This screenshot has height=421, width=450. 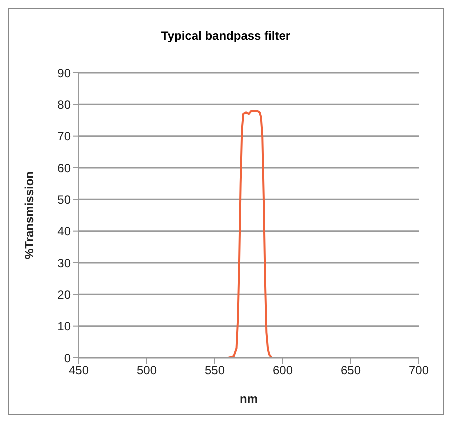 What do you see at coordinates (419, 371) in the screenshot?
I see `x-tick-label: 700` at bounding box center [419, 371].